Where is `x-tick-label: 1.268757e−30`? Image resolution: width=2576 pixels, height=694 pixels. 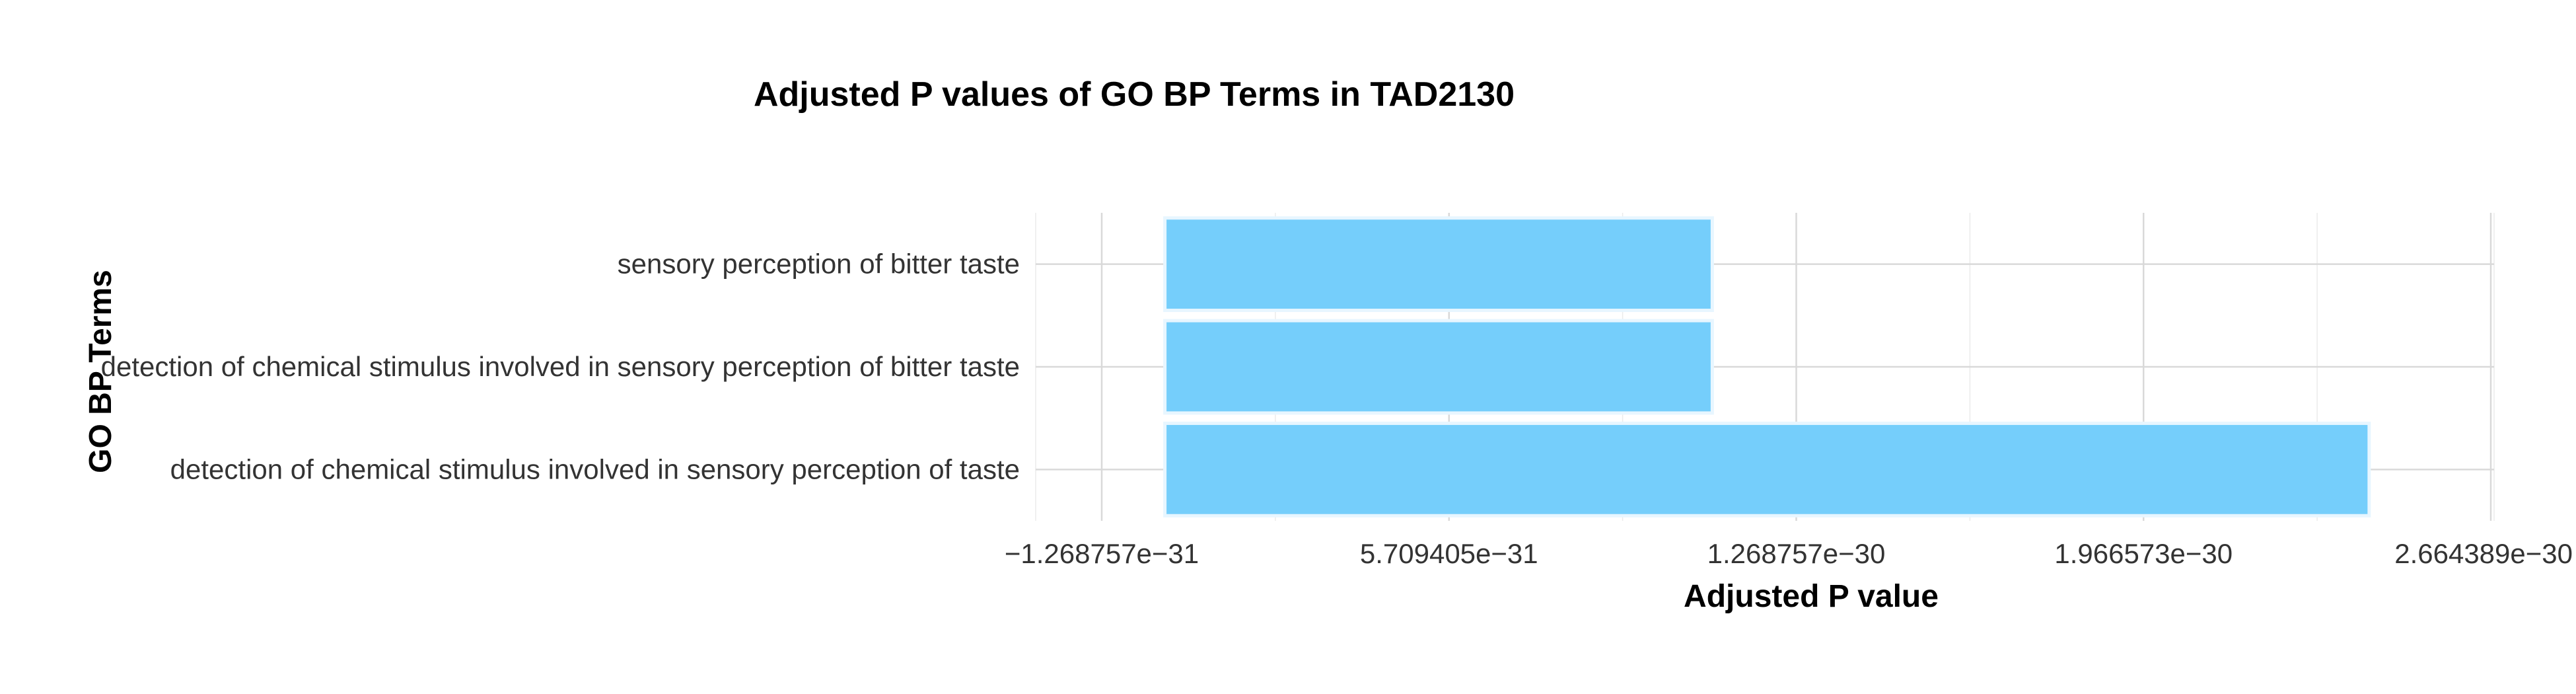 x-tick-label: 1.268757e−30 is located at coordinates (1796, 553).